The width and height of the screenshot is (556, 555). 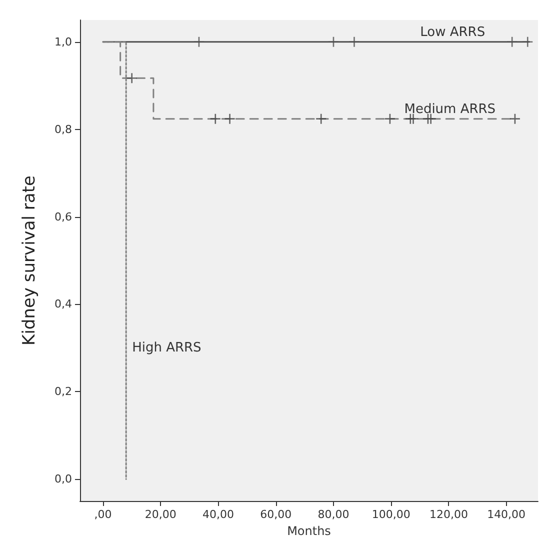 What do you see at coordinates (506, 514) in the screenshot?
I see `x-tick-label: 140,00` at bounding box center [506, 514].